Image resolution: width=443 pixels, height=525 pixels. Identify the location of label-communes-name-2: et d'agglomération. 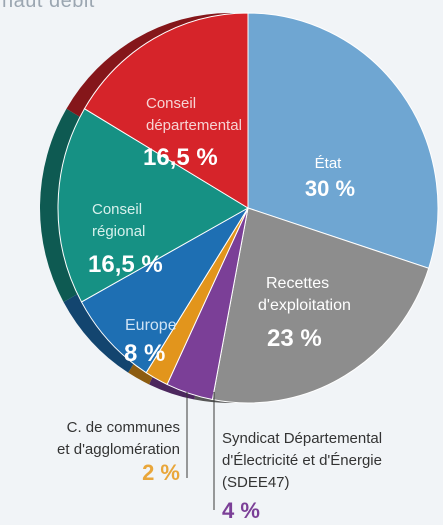
(118, 449).